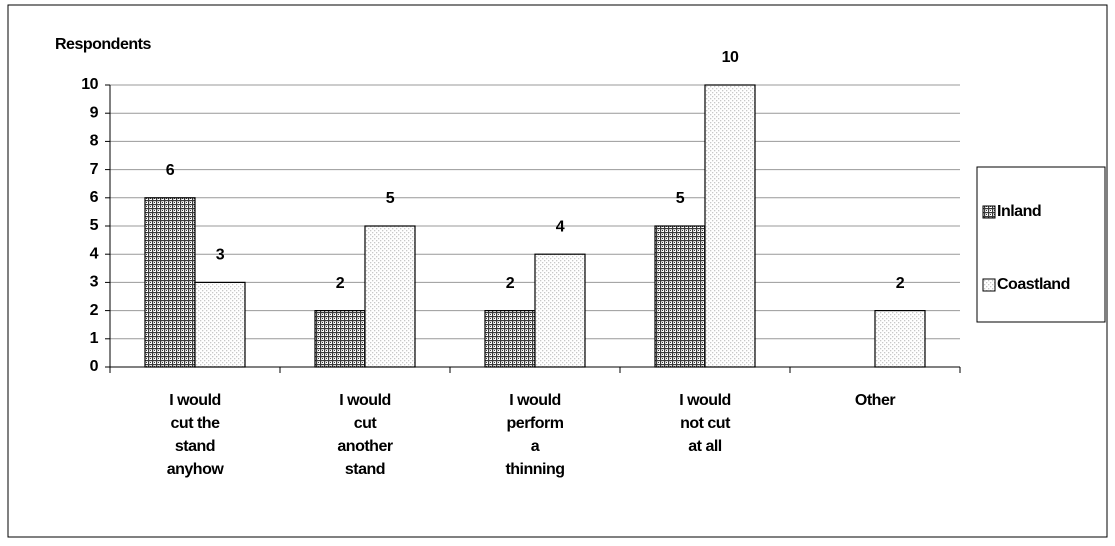  Describe the element at coordinates (875, 400) in the screenshot. I see `x-tick-label: Other` at that location.